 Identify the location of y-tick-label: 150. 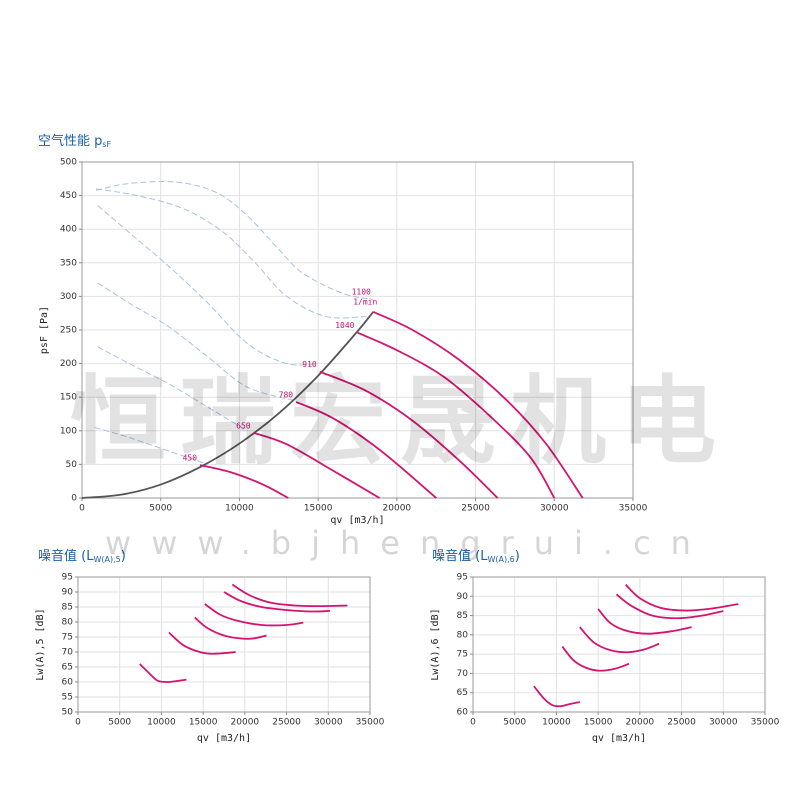
(68, 398).